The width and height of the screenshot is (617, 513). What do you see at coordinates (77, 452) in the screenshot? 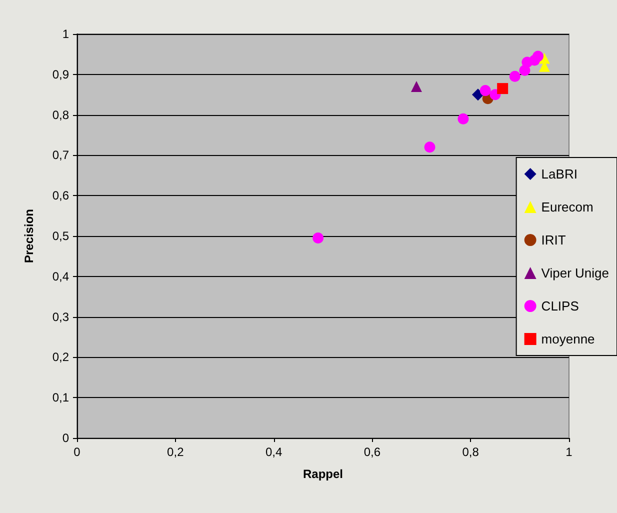
I see `x-tick-label: 0` at bounding box center [77, 452].